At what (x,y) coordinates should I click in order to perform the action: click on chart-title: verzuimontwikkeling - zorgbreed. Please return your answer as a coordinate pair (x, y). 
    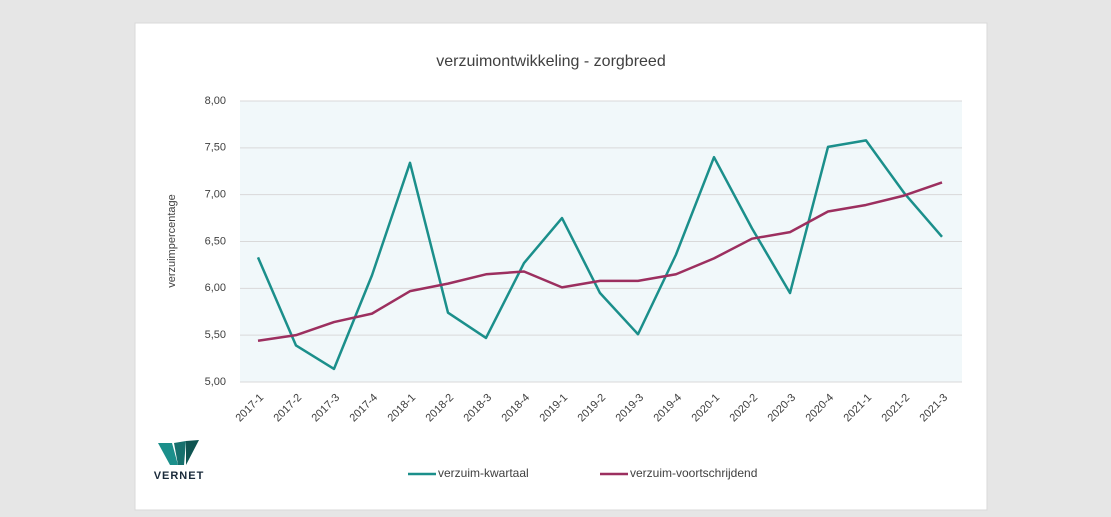
    Looking at the image, I should click on (550, 61).